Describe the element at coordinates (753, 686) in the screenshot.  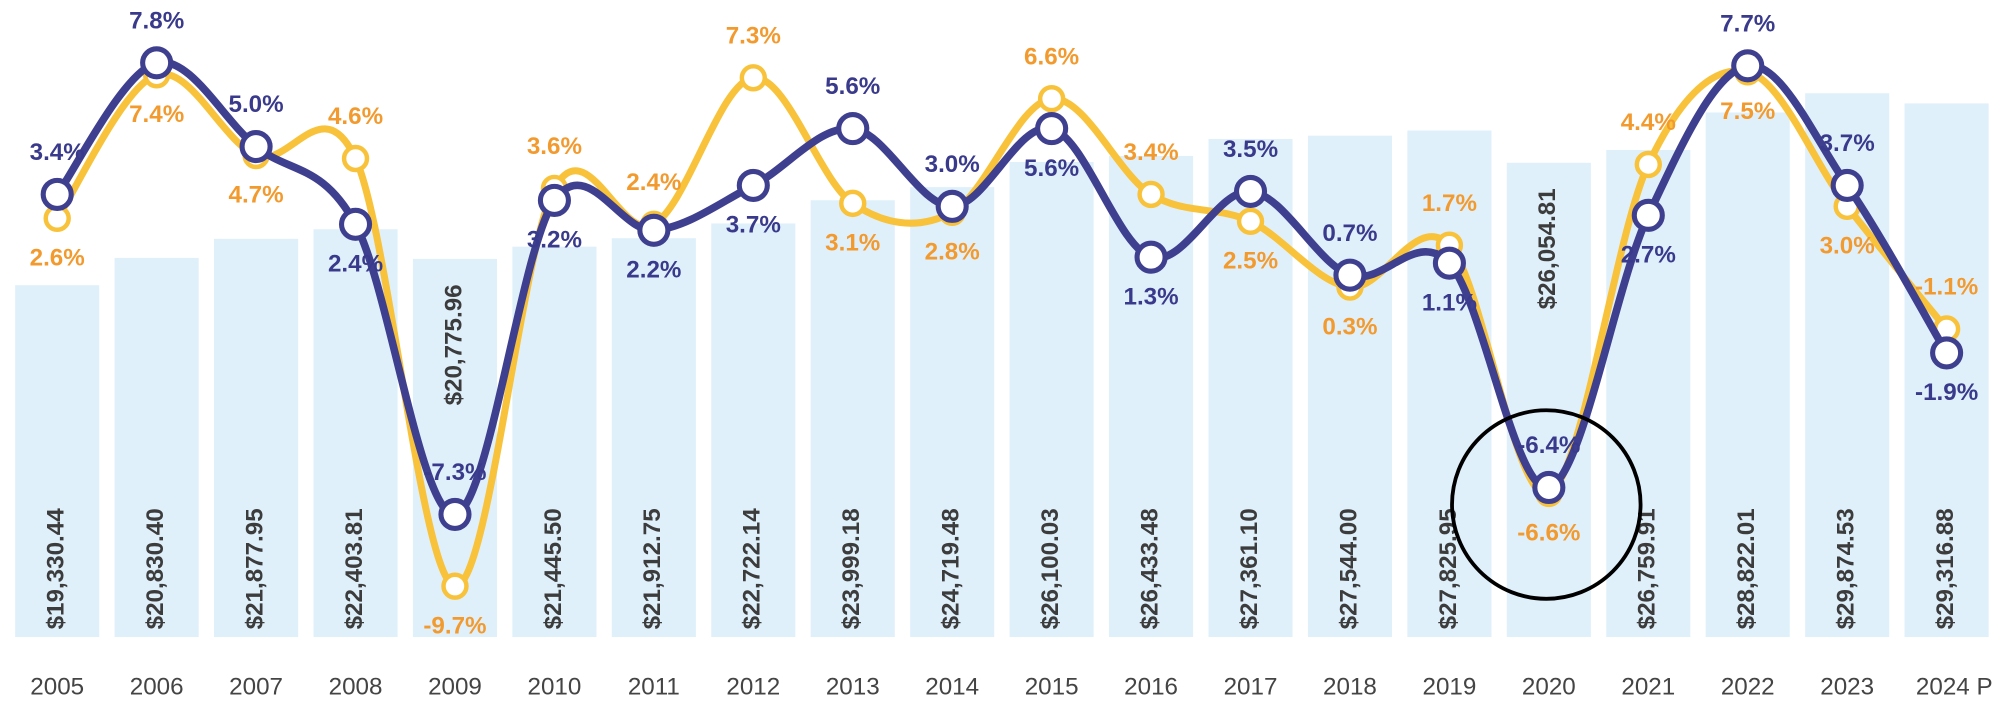
I see `x-tick-label: 2012` at that location.